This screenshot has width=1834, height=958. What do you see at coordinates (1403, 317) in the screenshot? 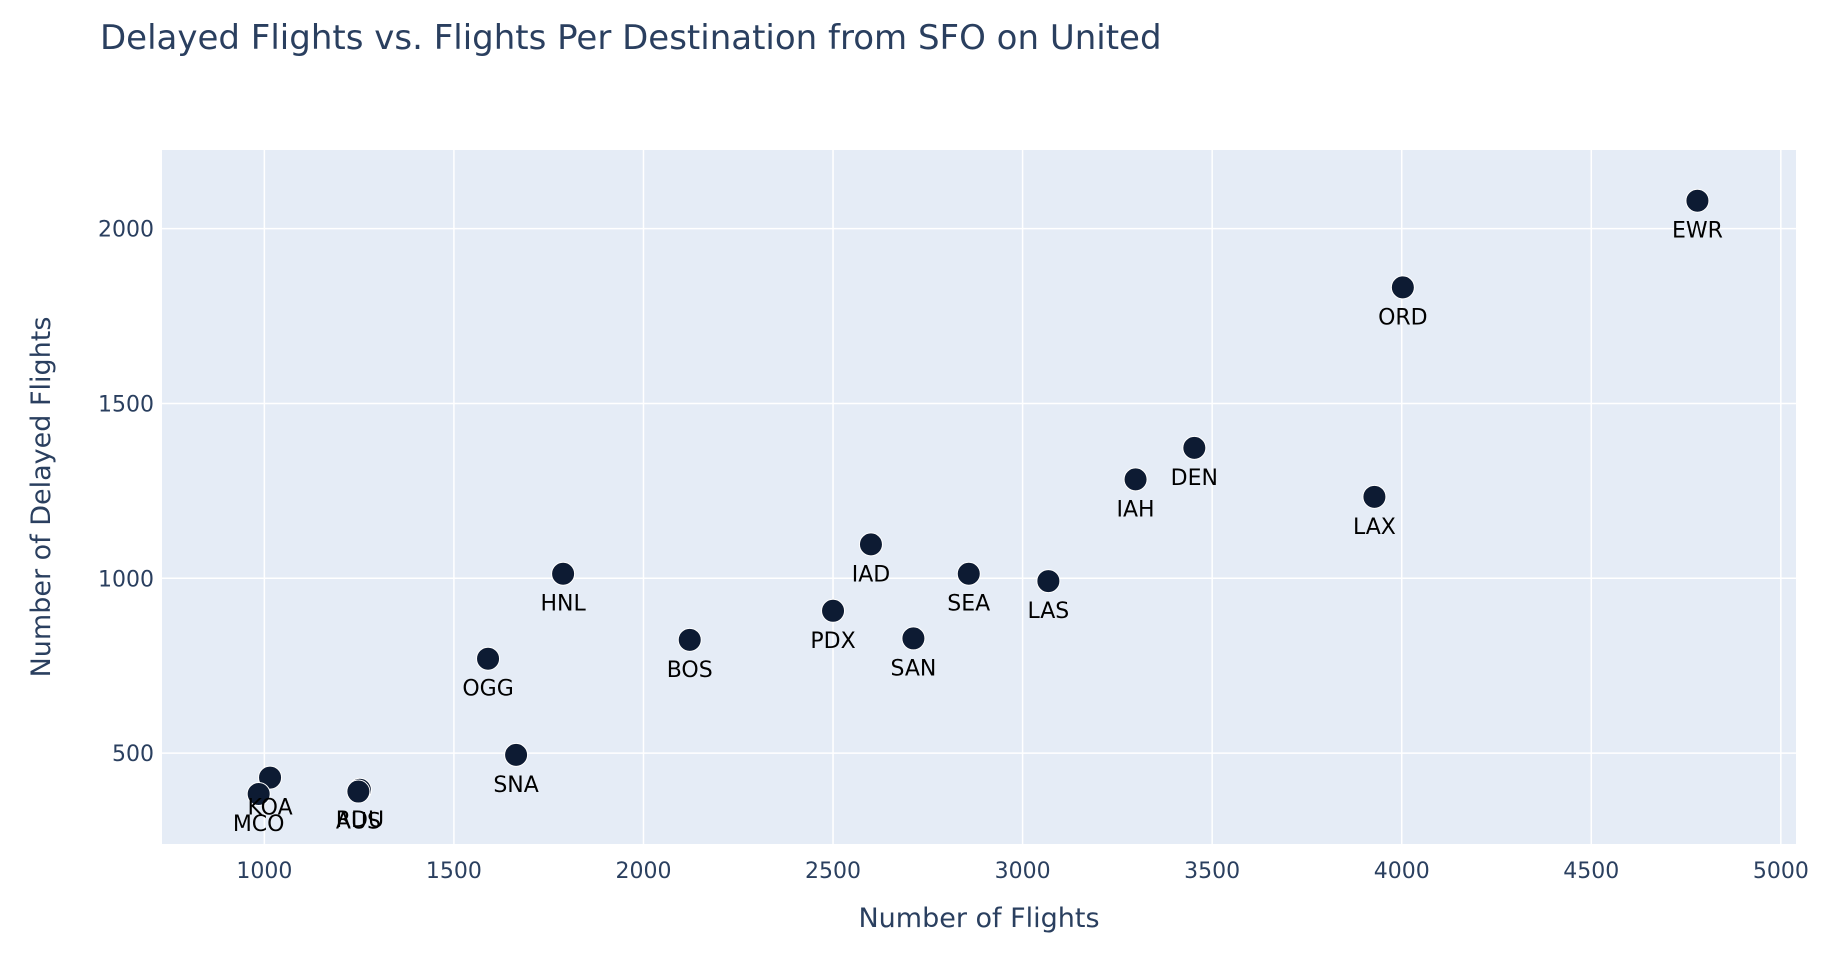
I see `point-label-ord: ORD` at bounding box center [1403, 317].